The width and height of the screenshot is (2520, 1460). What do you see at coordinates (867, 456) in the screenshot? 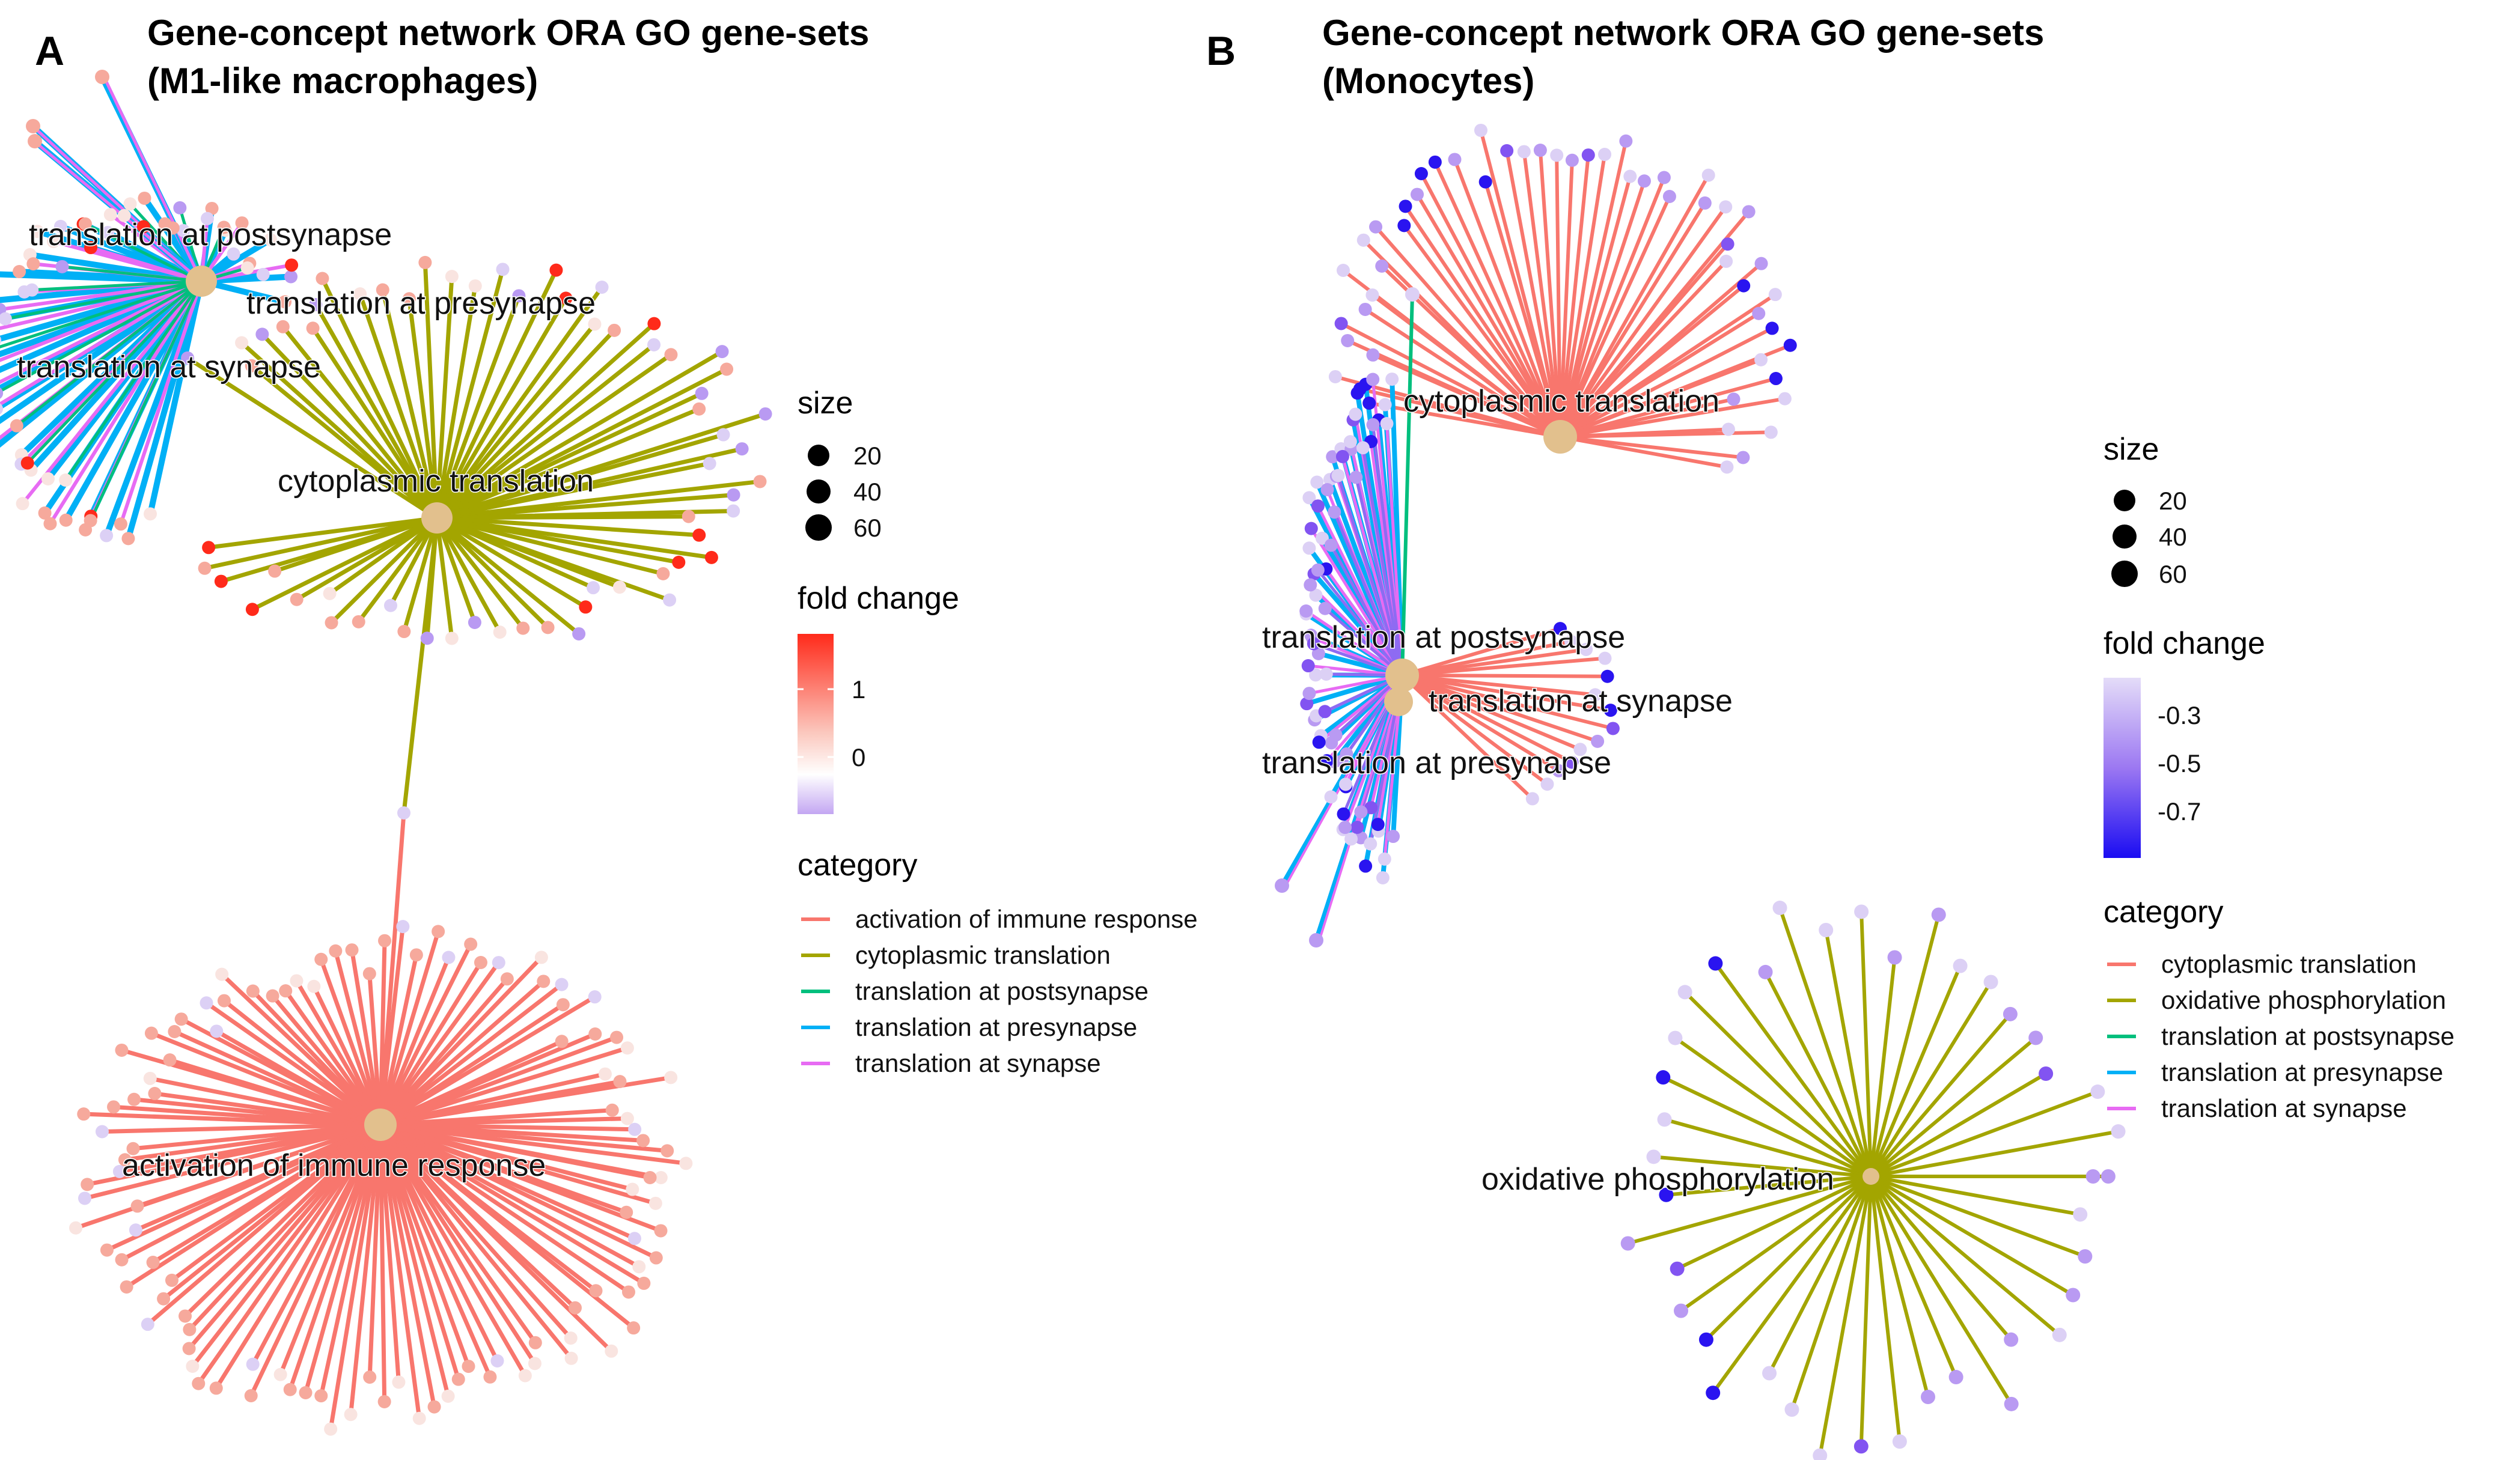
I see `legend-a-size-20: 20` at bounding box center [867, 456].